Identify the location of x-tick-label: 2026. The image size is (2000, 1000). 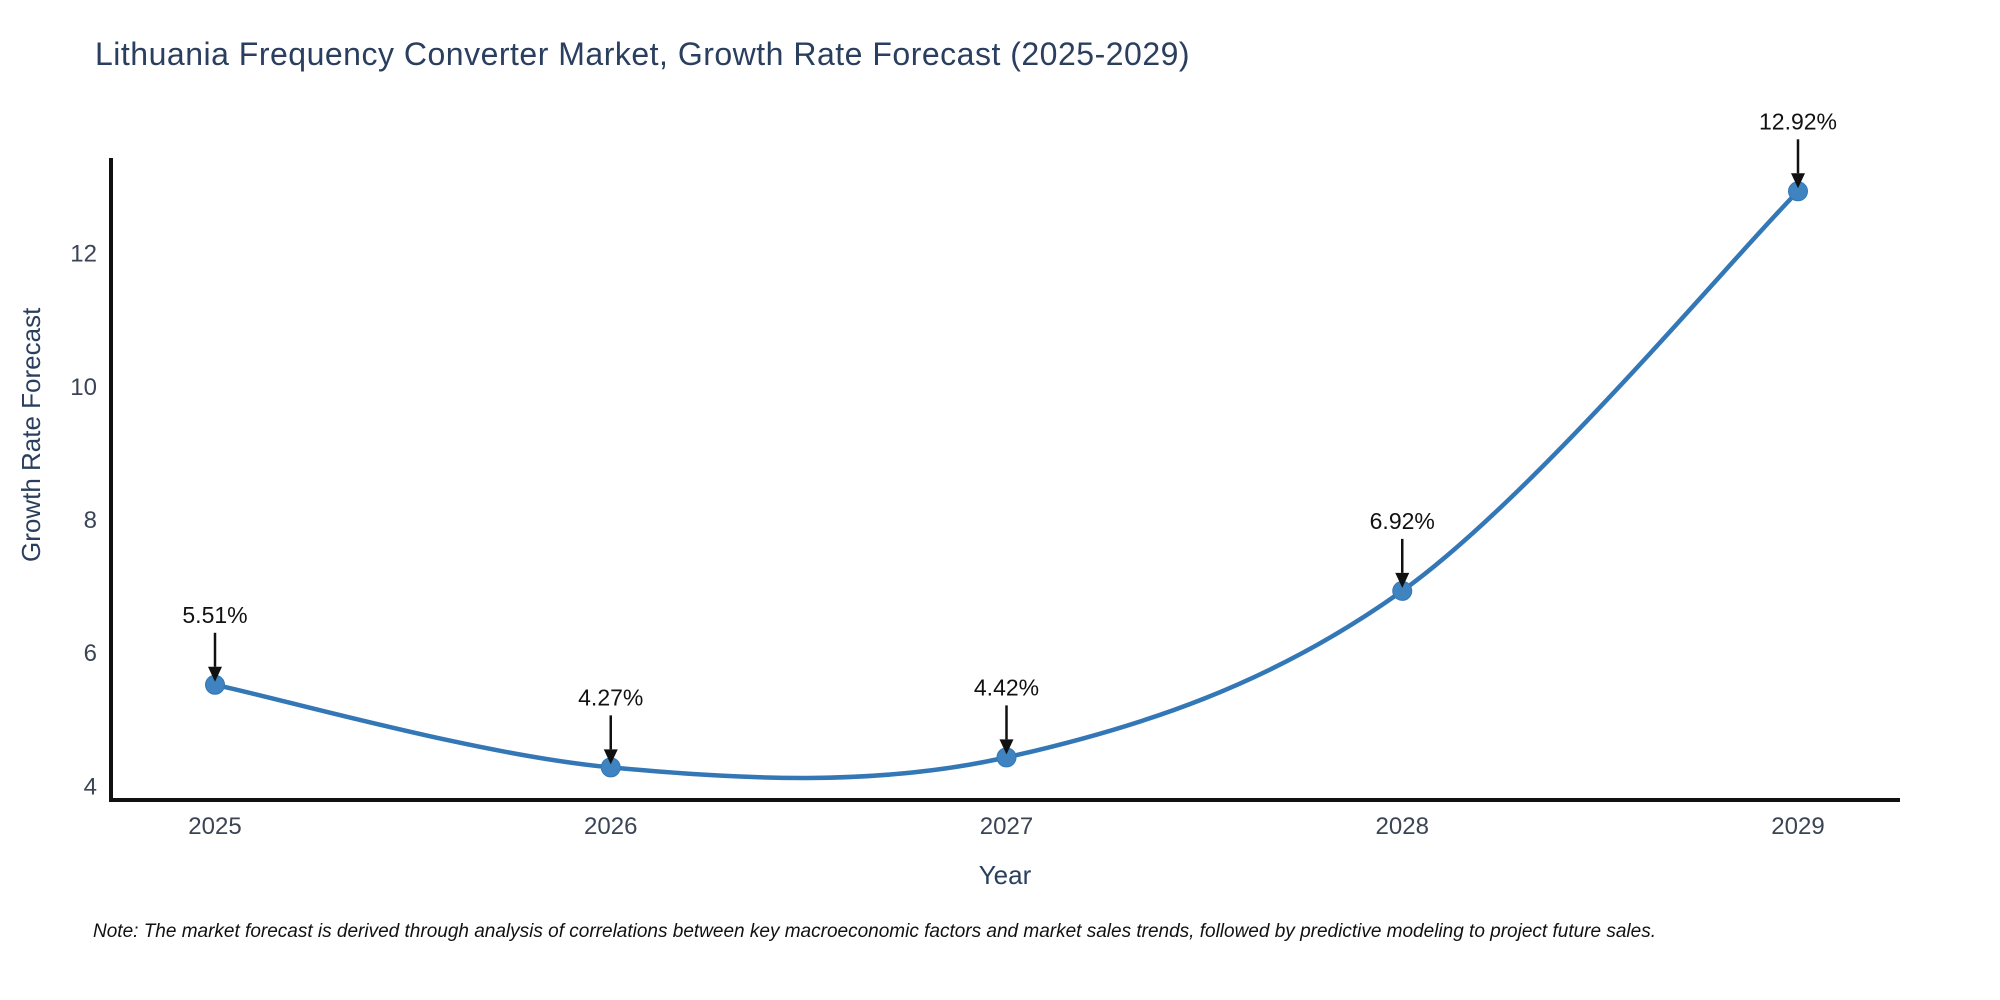
(610, 826).